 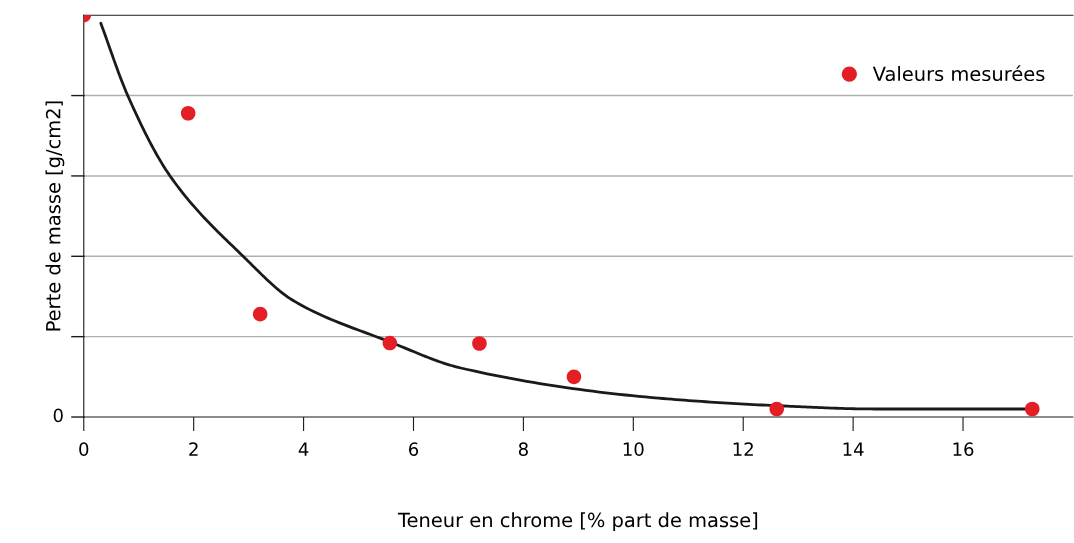 I want to click on x-tick-label: 4, so click(x=303, y=449).